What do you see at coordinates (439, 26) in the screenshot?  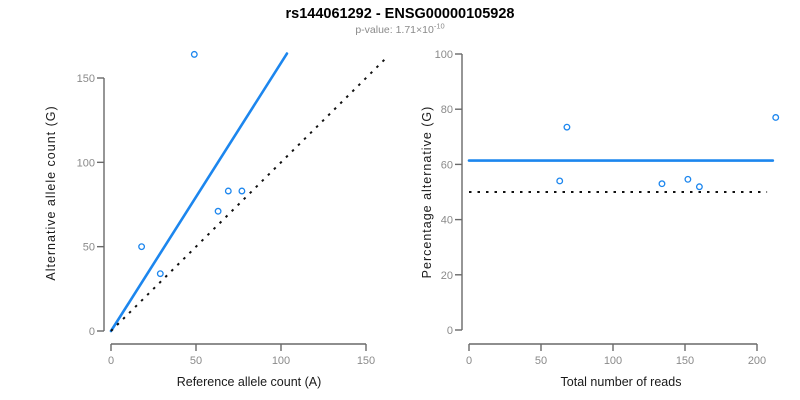 I see `p-value-exponent: -10` at bounding box center [439, 26].